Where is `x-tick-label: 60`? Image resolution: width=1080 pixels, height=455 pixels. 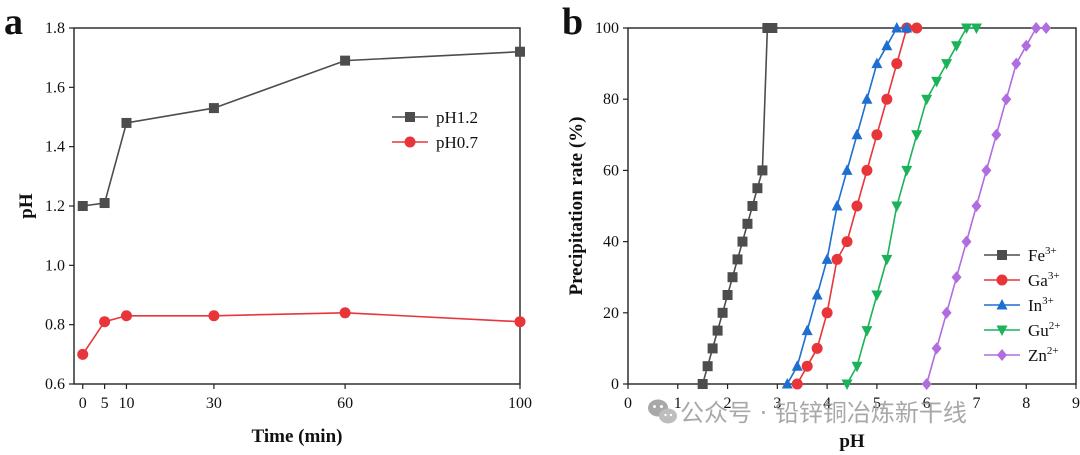 x-tick-label: 60 is located at coordinates (345, 403).